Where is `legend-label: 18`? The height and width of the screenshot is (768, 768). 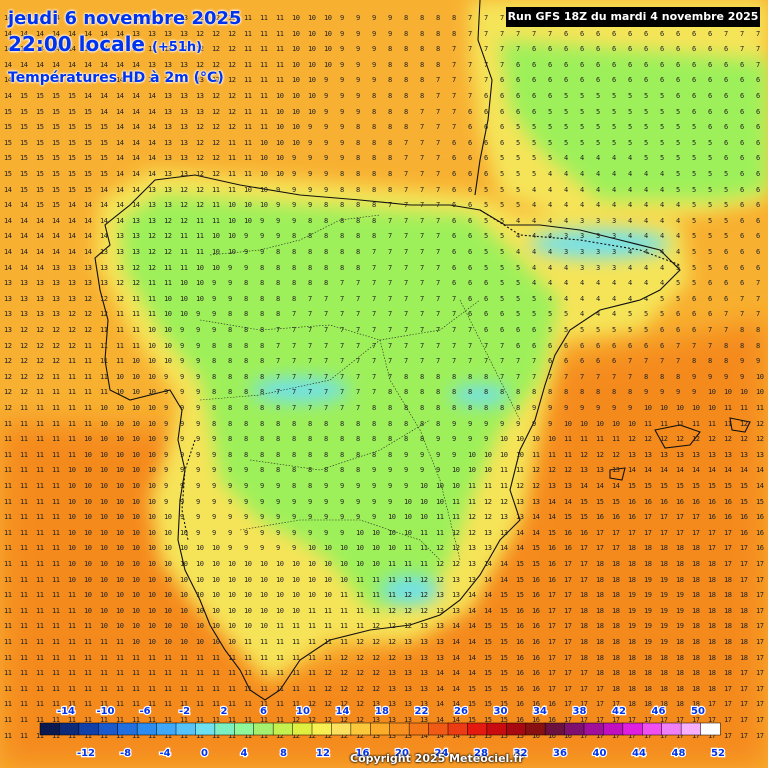 legend-label: 18 is located at coordinates (382, 711).